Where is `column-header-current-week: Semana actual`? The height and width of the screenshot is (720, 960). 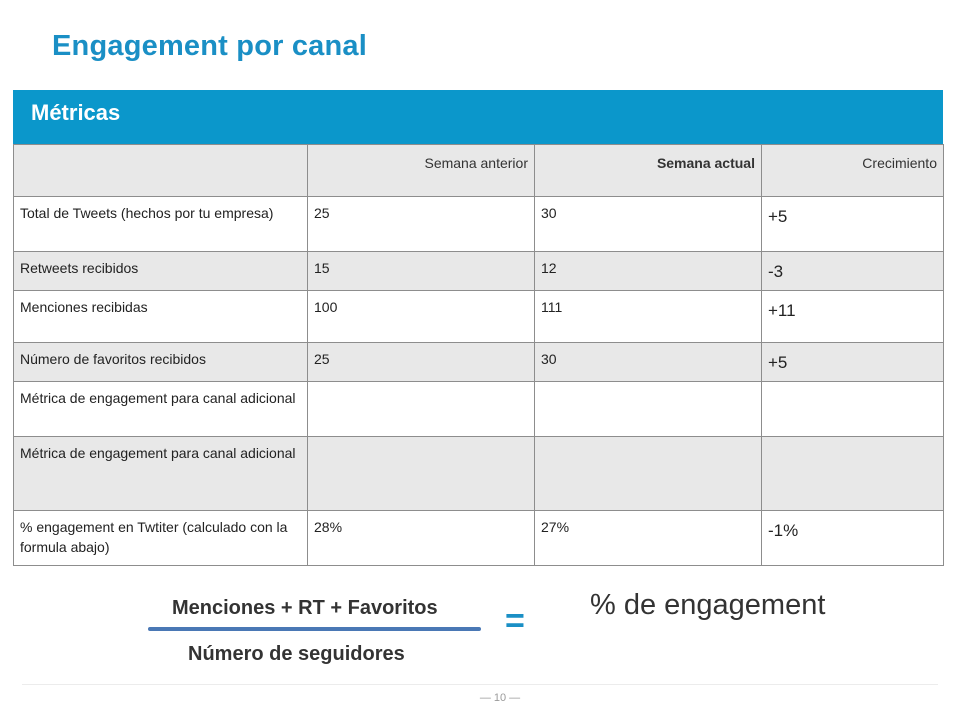 column-header-current-week: Semana actual is located at coordinates (648, 170).